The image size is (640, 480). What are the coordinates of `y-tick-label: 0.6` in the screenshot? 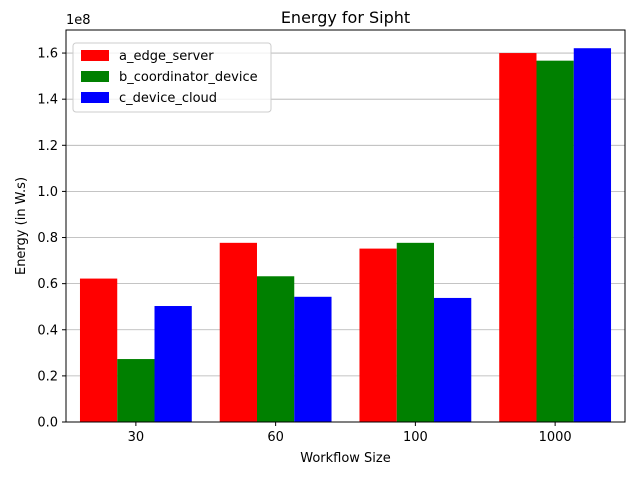 It's located at (47, 284).